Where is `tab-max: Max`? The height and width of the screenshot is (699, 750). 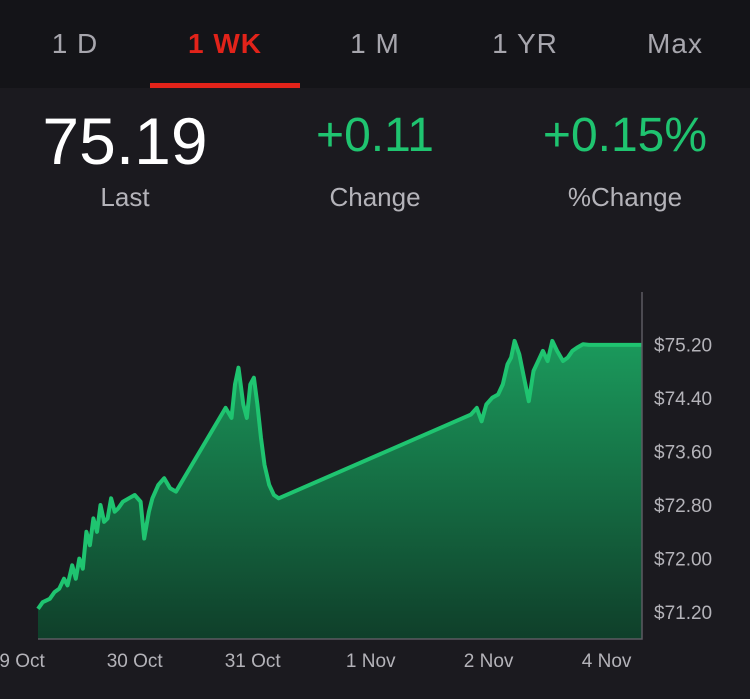
tab-max: Max is located at coordinates (675, 43).